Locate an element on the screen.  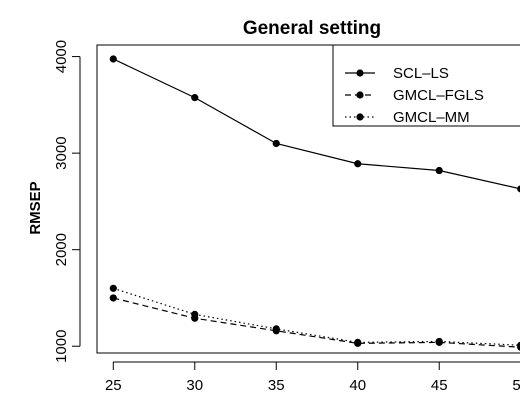
legend-box is located at coordinates (426, 85).